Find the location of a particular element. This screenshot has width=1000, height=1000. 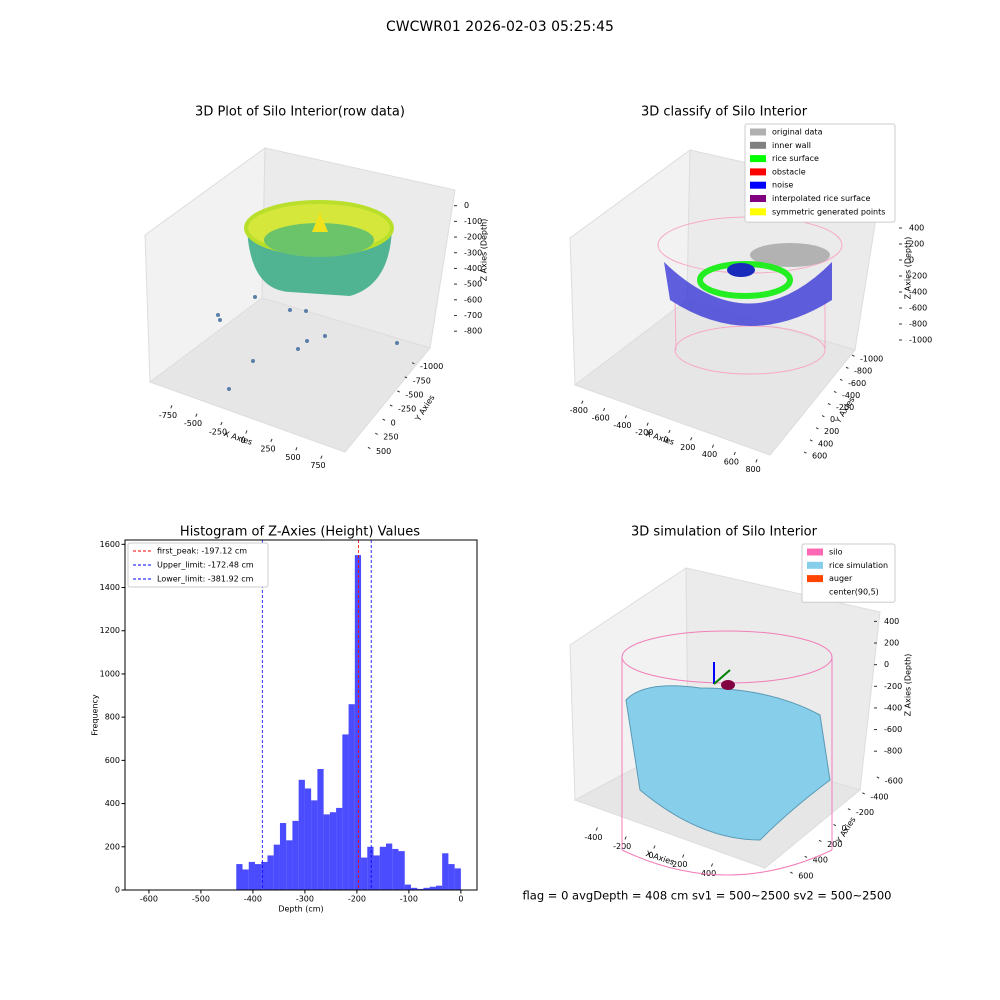

x-tick-label: -100 is located at coordinates (409, 899).